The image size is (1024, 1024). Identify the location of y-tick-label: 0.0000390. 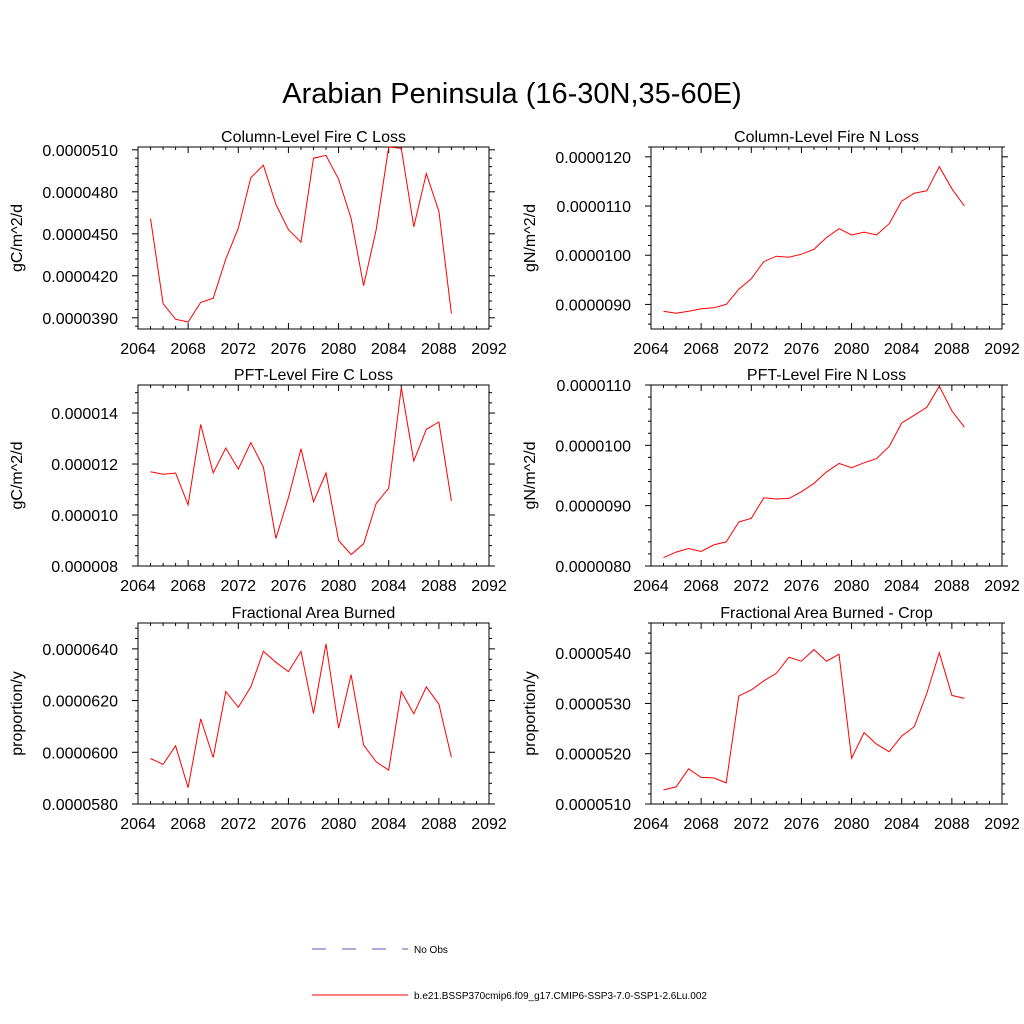
(80, 319).